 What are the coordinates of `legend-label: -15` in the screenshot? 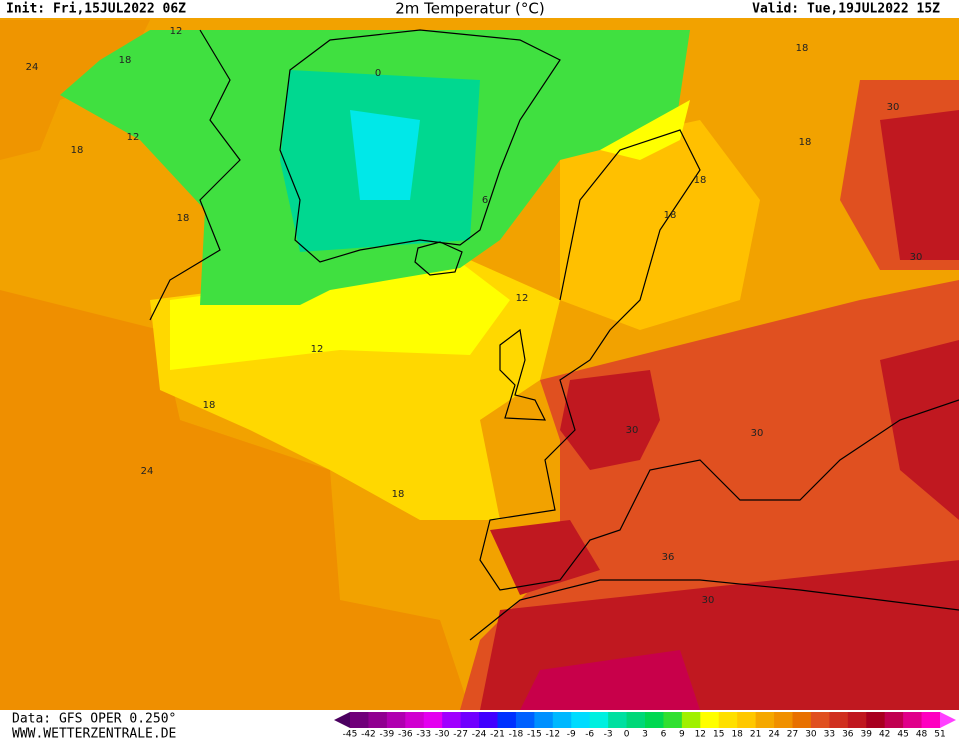 It's located at (534, 735).